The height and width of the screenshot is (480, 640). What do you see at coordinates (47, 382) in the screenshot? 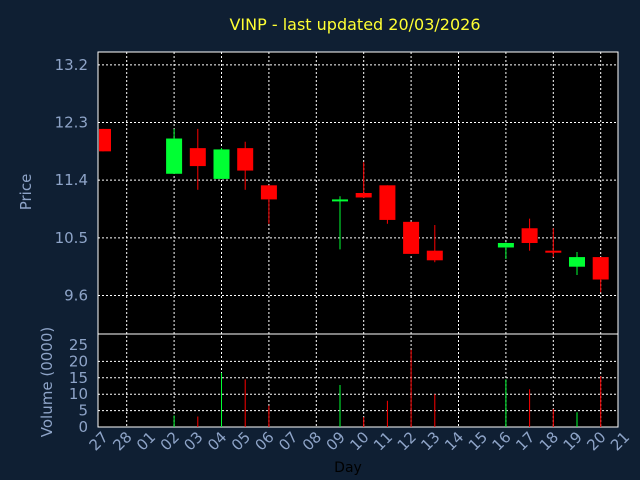
I see `volume-axis-label: Volume (0000)` at bounding box center [47, 382].